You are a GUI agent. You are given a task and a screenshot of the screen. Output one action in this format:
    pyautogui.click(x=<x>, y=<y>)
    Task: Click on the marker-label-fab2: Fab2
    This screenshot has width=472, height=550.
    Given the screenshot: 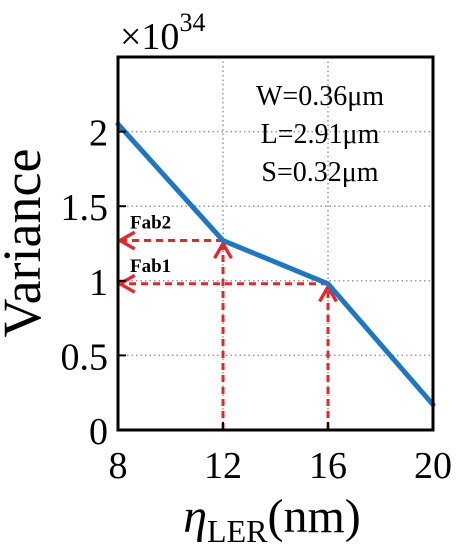 What is the action you would take?
    pyautogui.click(x=150, y=223)
    